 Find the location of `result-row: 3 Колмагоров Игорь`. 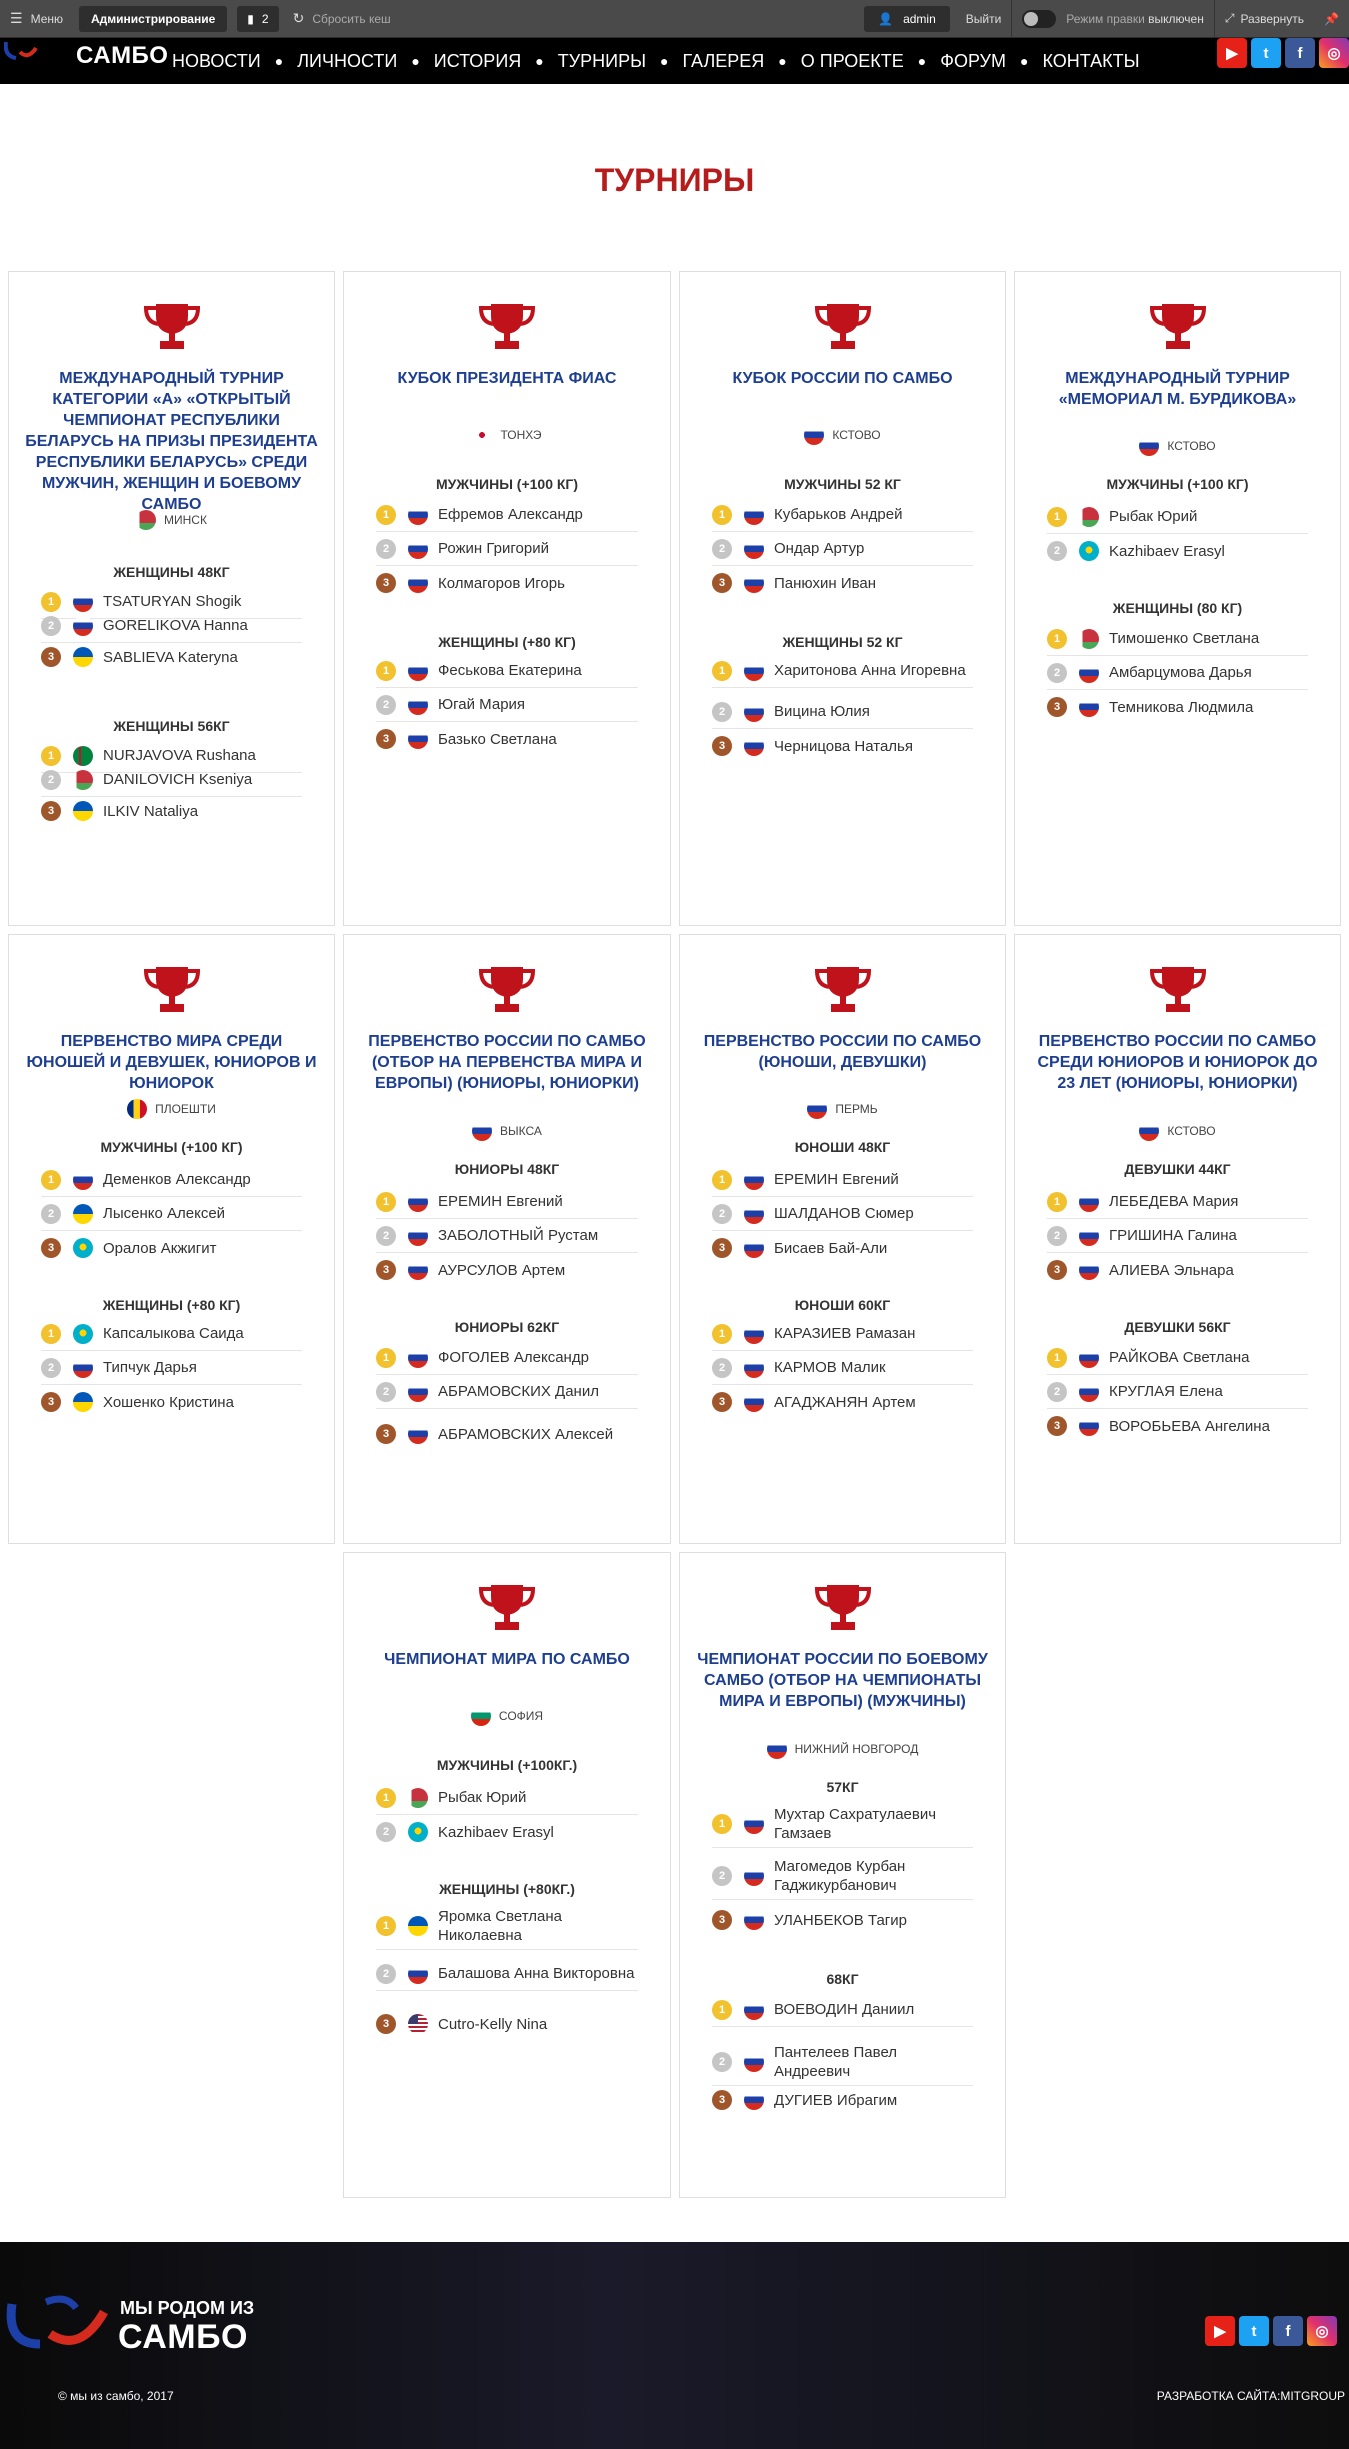

result-row: 3 Колмагоров Игорь is located at coordinates (507, 585).